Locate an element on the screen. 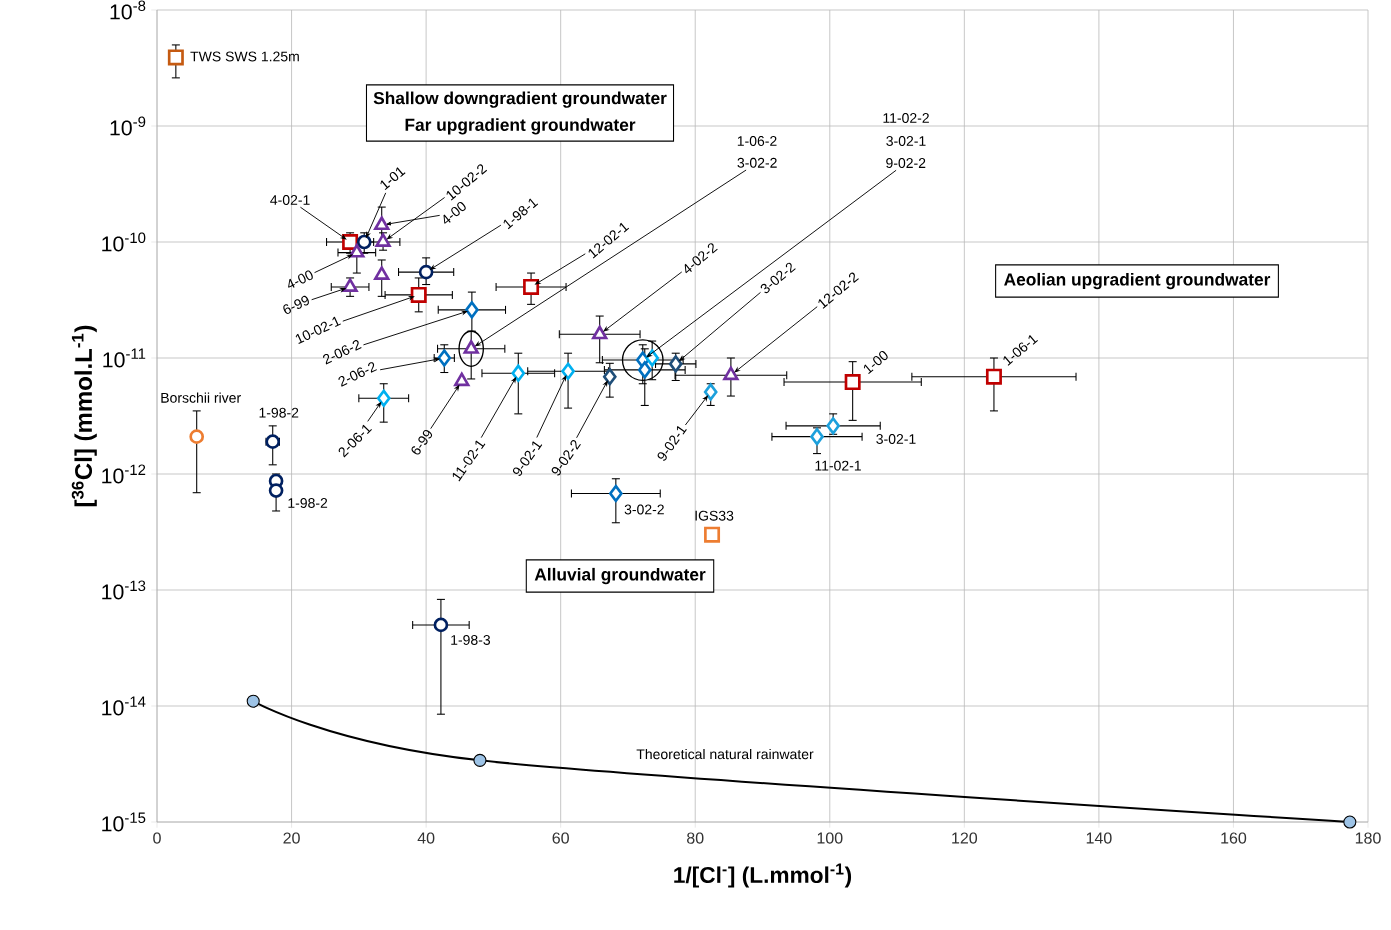 The image size is (1391, 930). y-tick-label: 10$^{-14}$ is located at coordinates (124, 706).